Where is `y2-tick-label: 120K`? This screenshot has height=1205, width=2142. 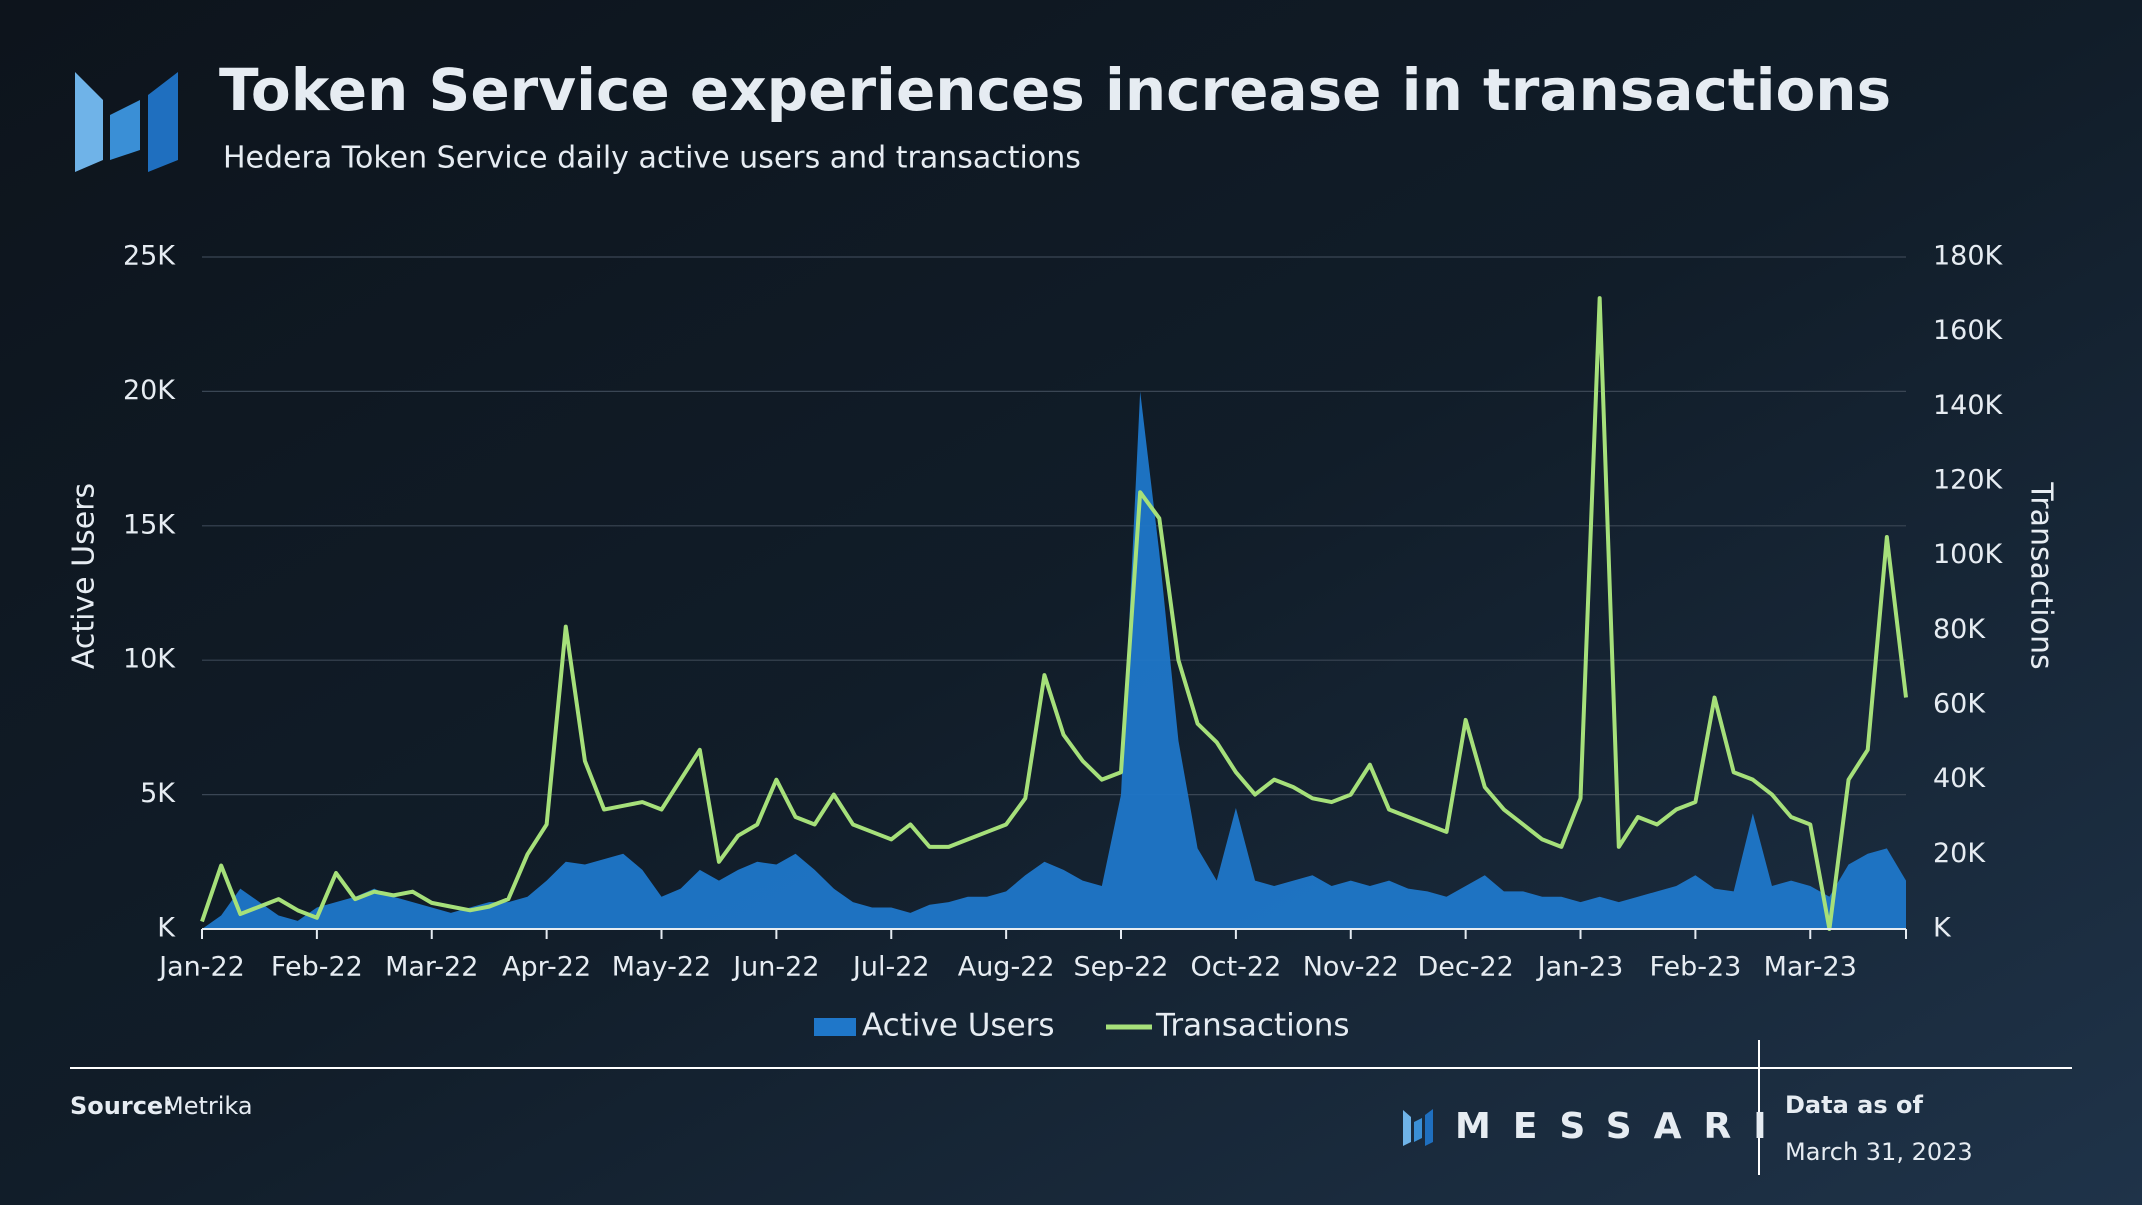
y2-tick-label: 120K is located at coordinates (1968, 480).